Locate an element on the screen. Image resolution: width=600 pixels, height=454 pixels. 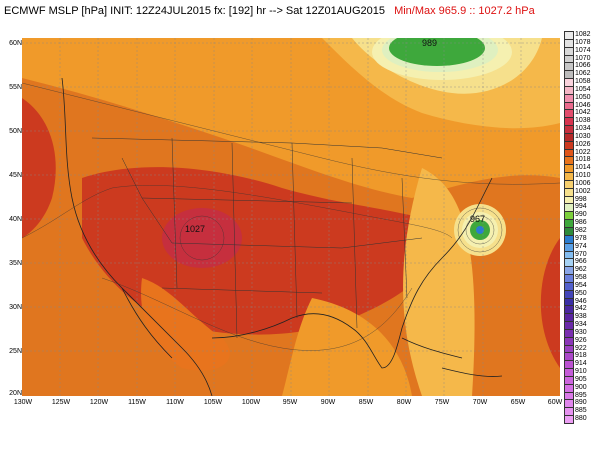
legend-level: 926 is located at coordinates (581, 340).